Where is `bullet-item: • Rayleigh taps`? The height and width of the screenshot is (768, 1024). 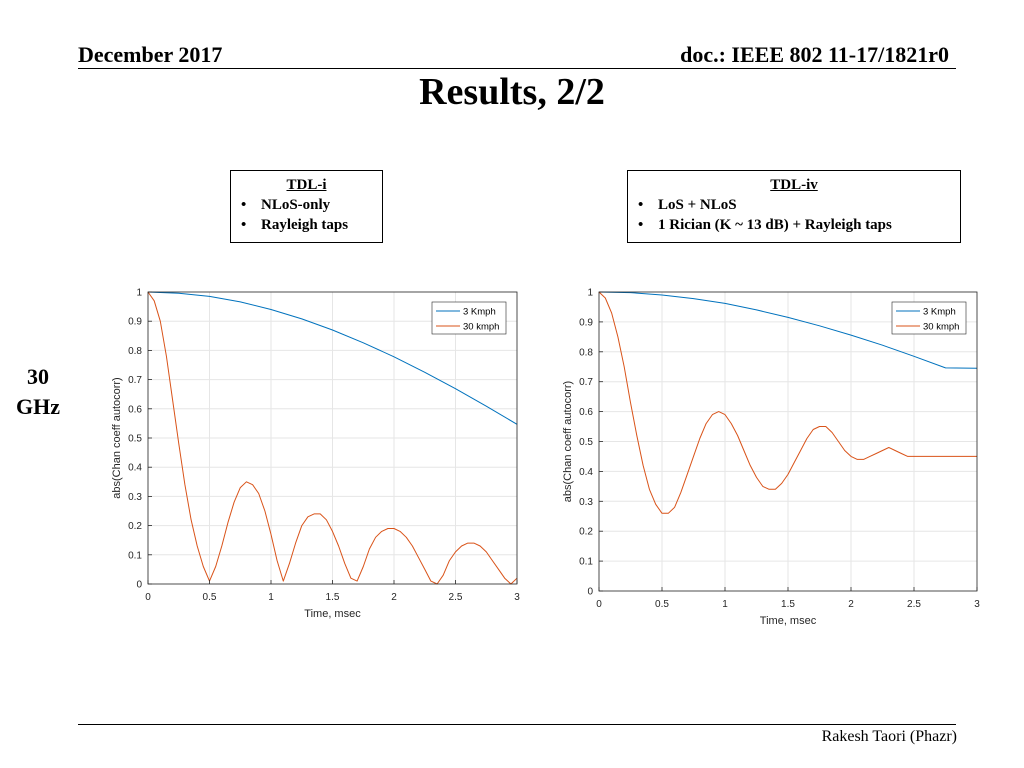
bullet-item: • Rayleigh taps is located at coordinates (295, 225).